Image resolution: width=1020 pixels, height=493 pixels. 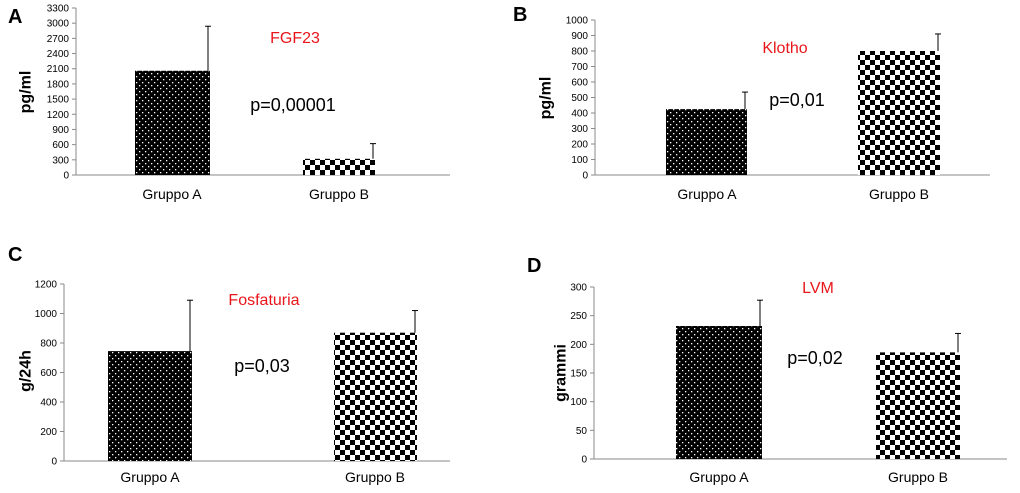 What do you see at coordinates (579, 98) in the screenshot?
I see `y-tick-label: 500` at bounding box center [579, 98].